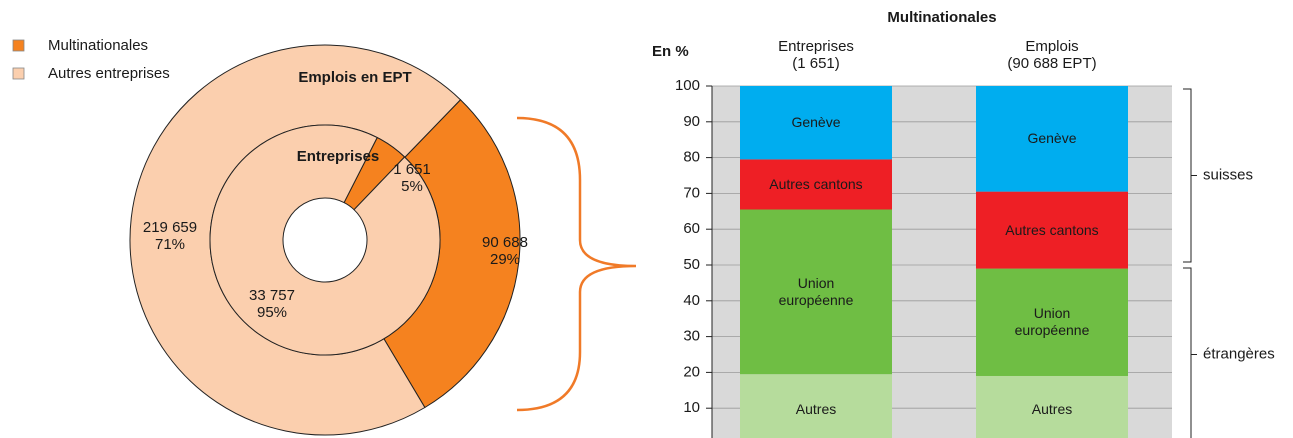 Image resolution: width=1293 pixels, height=438 pixels. Describe the element at coordinates (170, 227) in the screenshot. I see `value-label: 219 659` at that location.